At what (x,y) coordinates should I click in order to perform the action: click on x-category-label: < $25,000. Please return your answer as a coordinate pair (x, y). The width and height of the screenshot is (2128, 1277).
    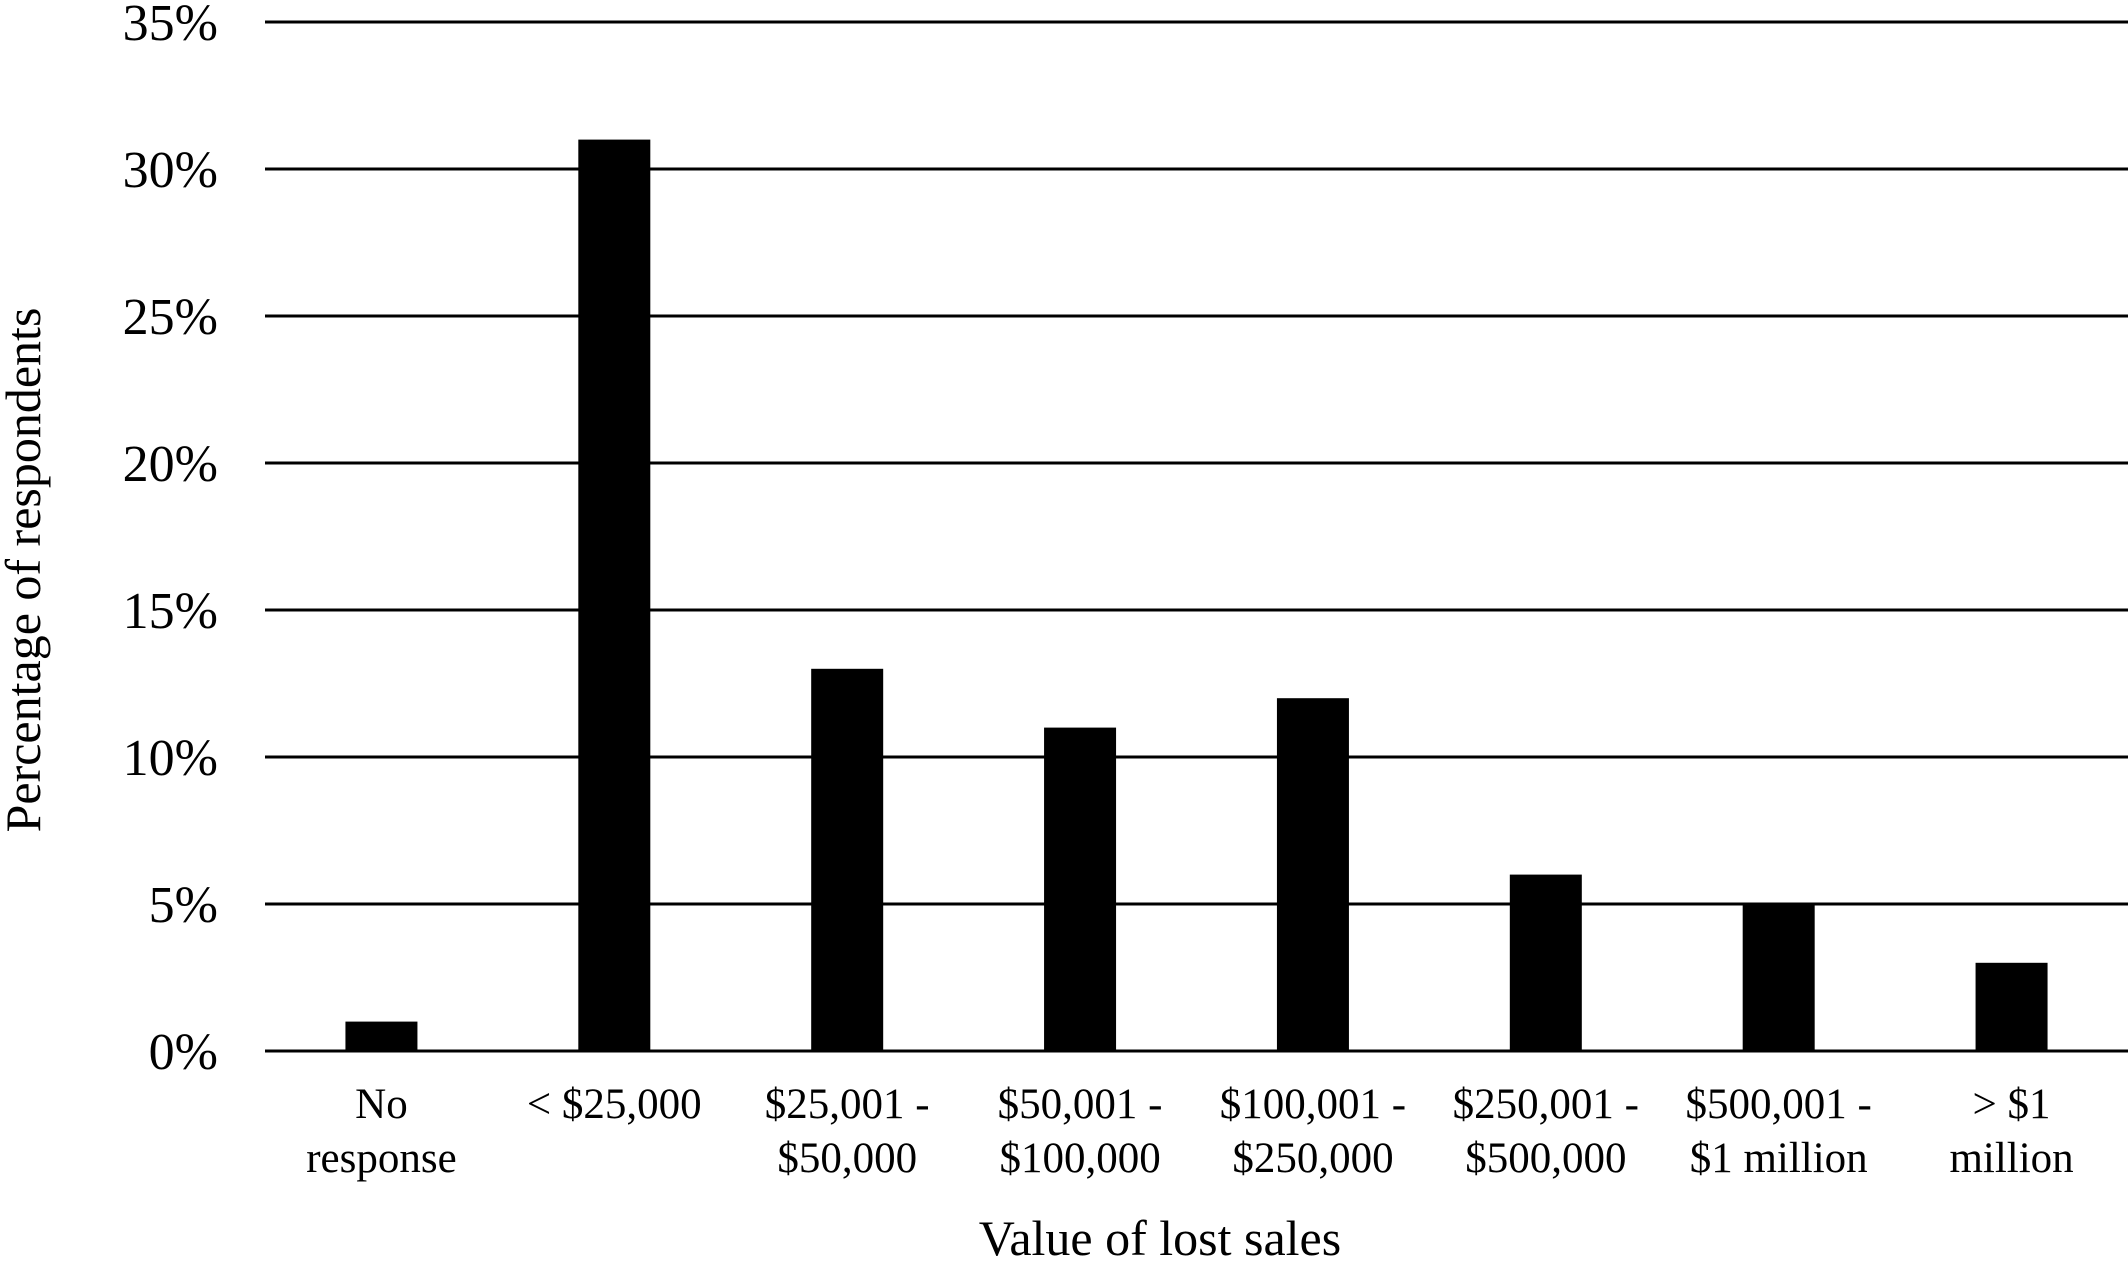
    Looking at the image, I should click on (614, 1104).